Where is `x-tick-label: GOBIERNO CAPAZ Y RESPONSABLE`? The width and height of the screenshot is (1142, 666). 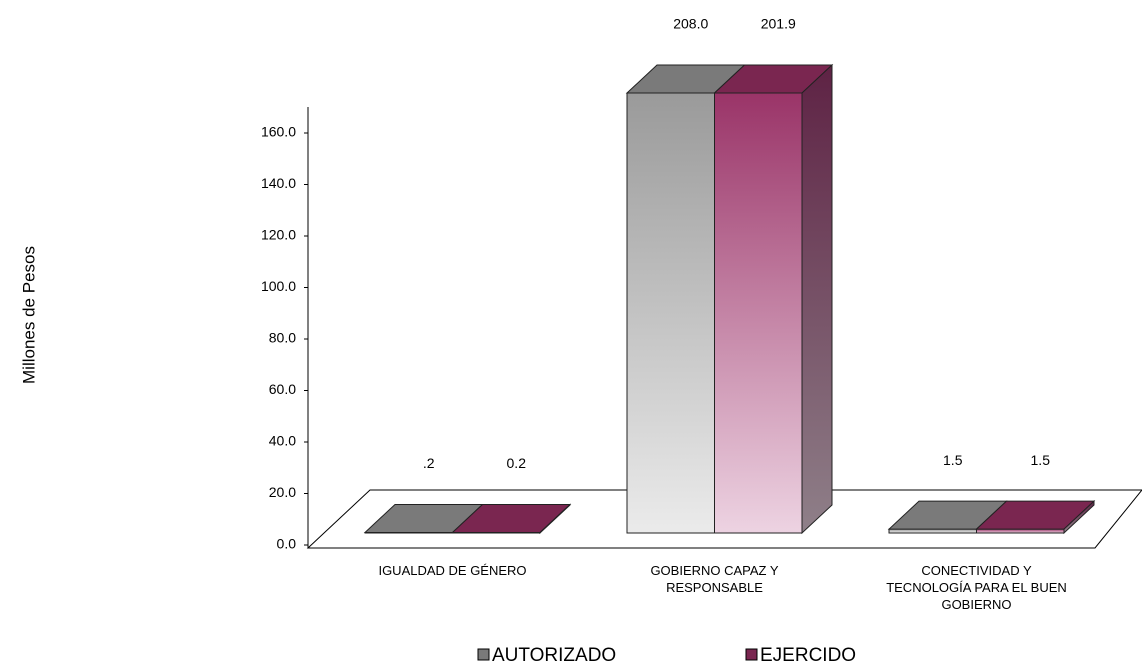
x-tick-label: GOBIERNO CAPAZ Y RESPONSABLE is located at coordinates (714, 579).